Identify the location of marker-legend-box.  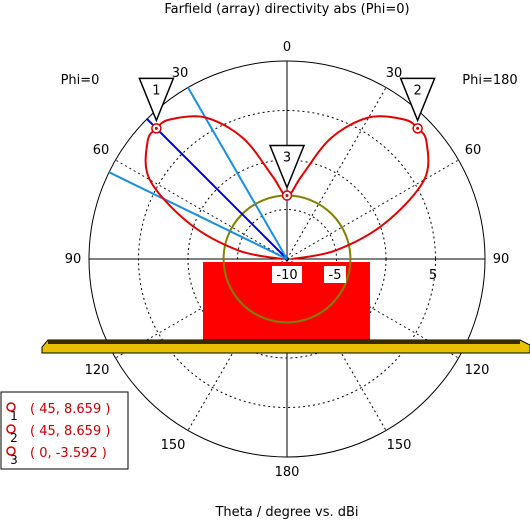
(64, 430).